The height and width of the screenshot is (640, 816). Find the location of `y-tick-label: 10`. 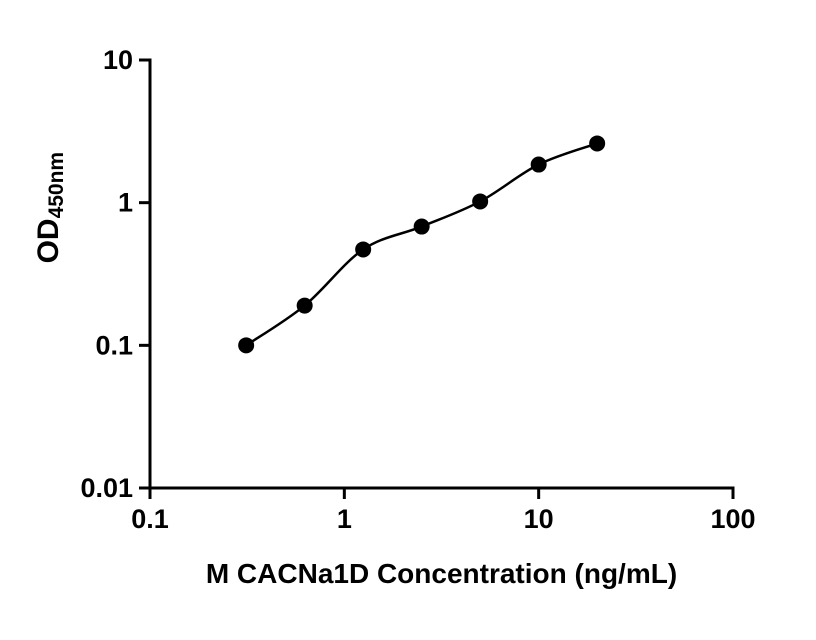

y-tick-label: 10 is located at coordinates (118, 60).